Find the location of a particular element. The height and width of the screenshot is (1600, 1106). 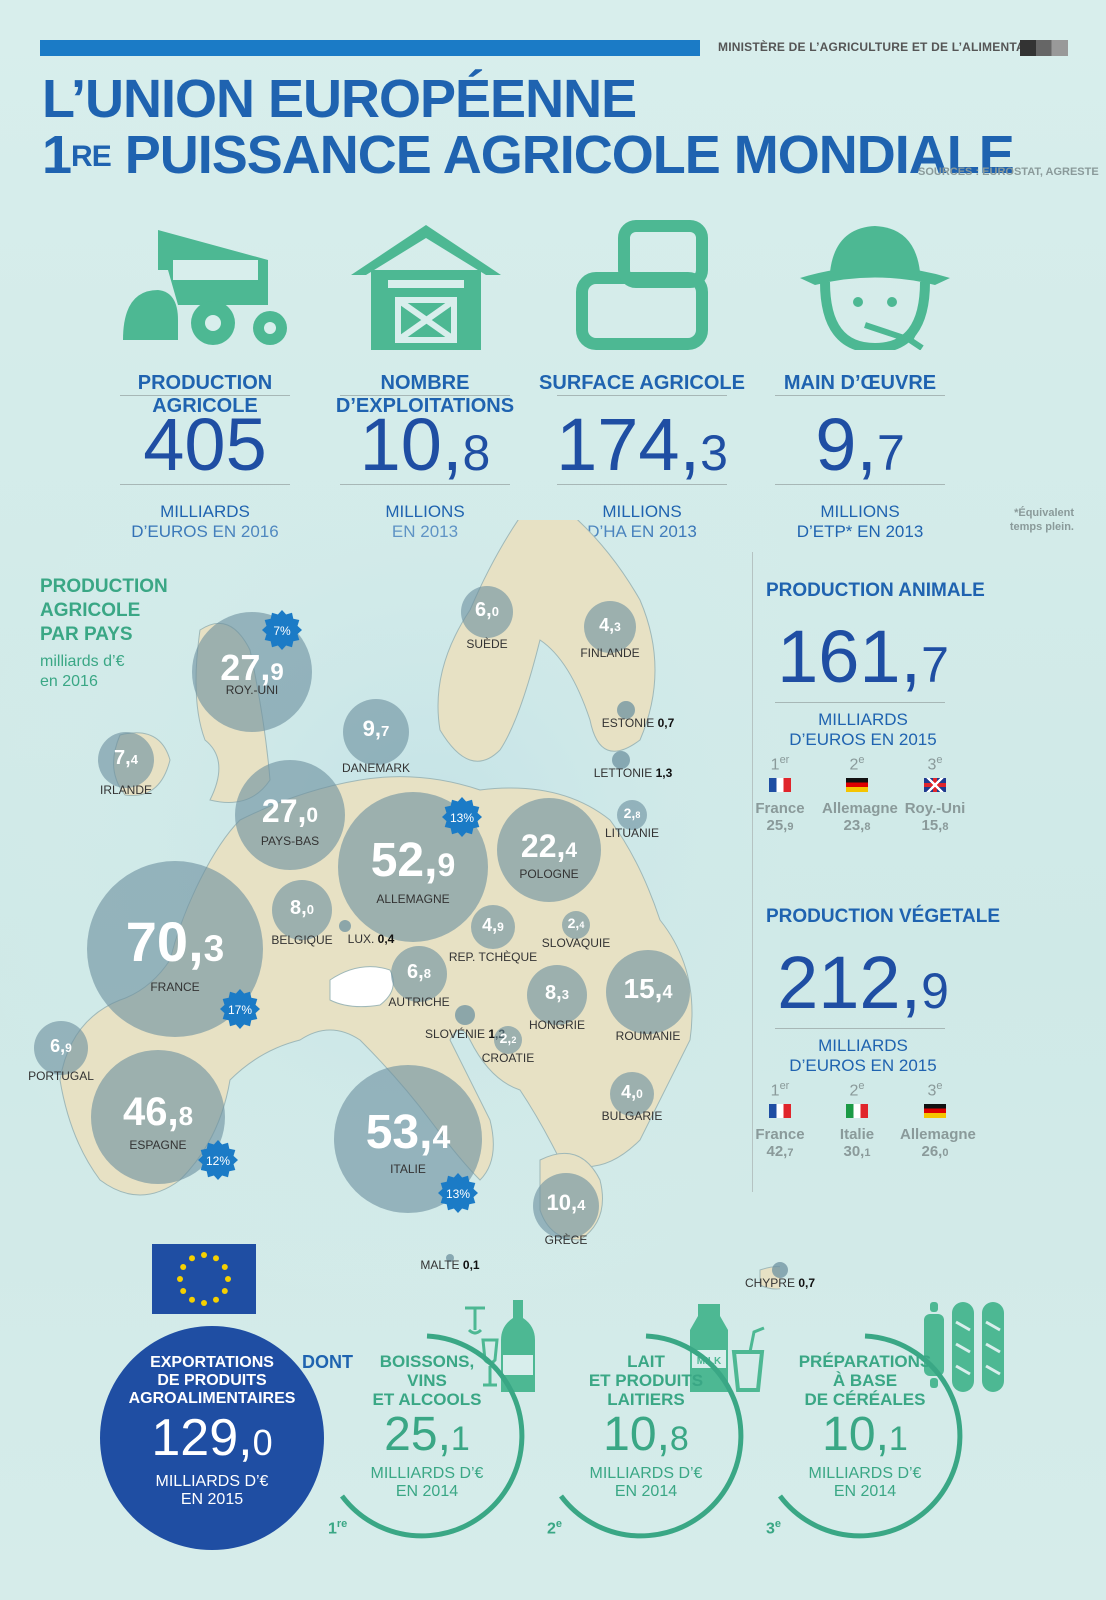

category-label: BOISSONS, VINS ET ALCOOLS is located at coordinates (427, 1380).